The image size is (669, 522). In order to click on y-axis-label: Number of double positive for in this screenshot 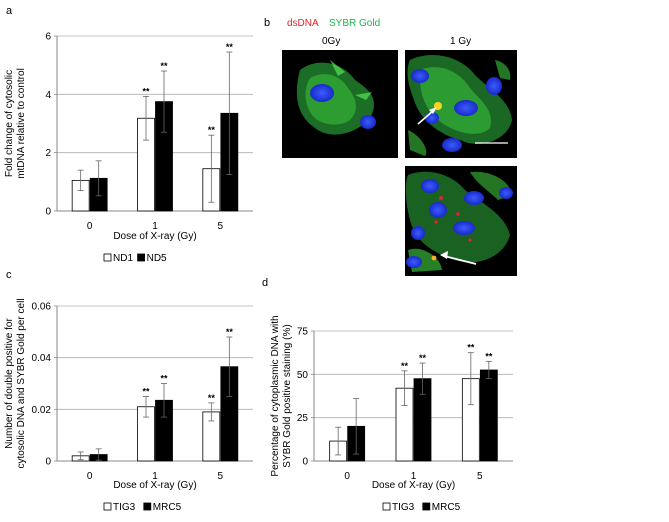, I will do `click(9, 383)`.